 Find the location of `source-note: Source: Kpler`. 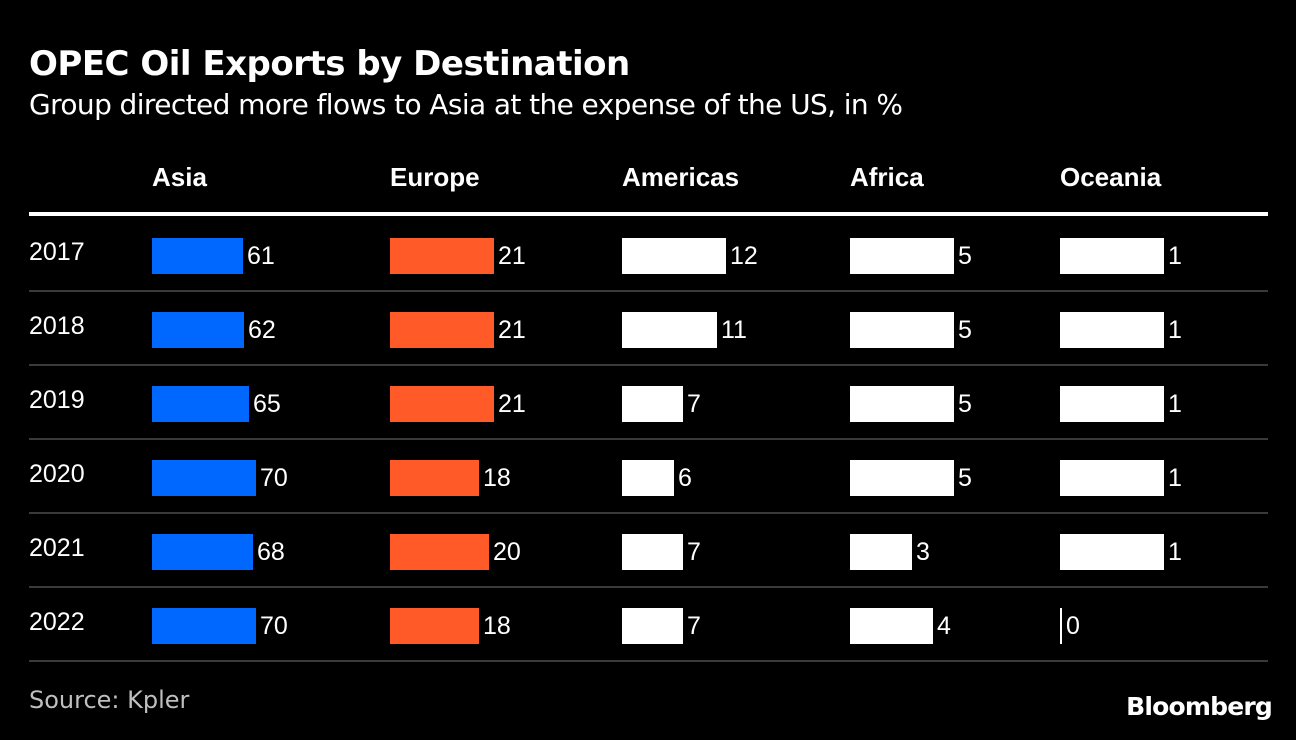

source-note: Source: Kpler is located at coordinates (109, 700).